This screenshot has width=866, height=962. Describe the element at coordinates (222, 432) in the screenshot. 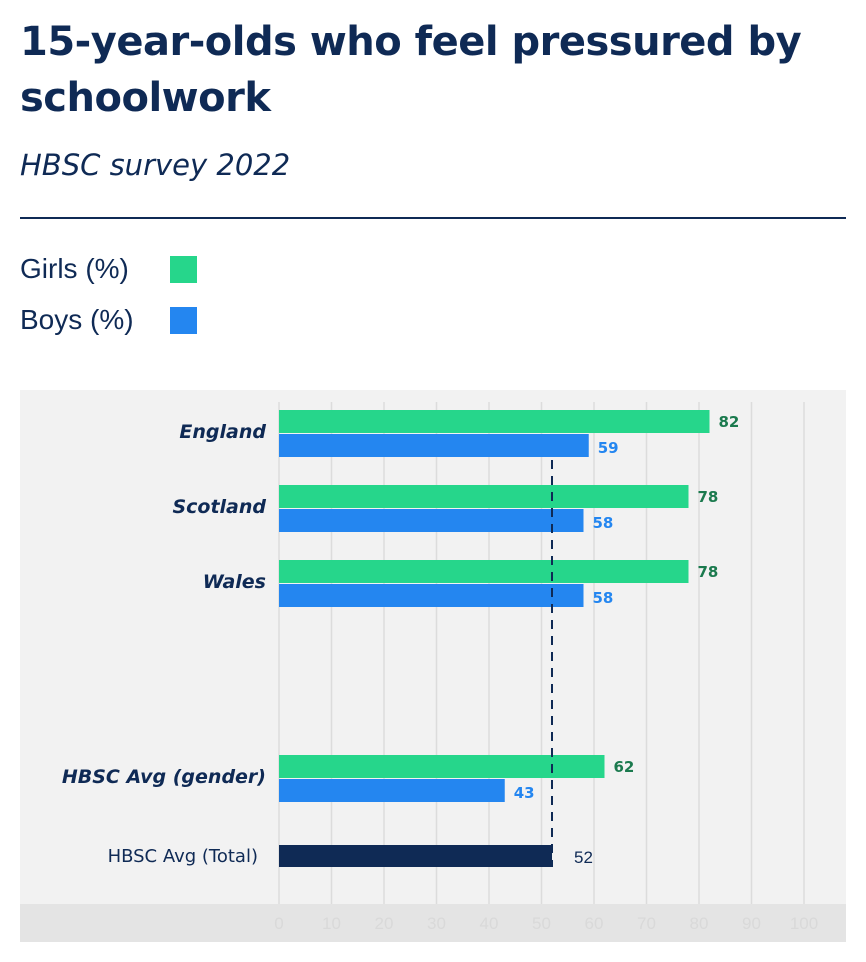

I see `category-label-england: England` at that location.